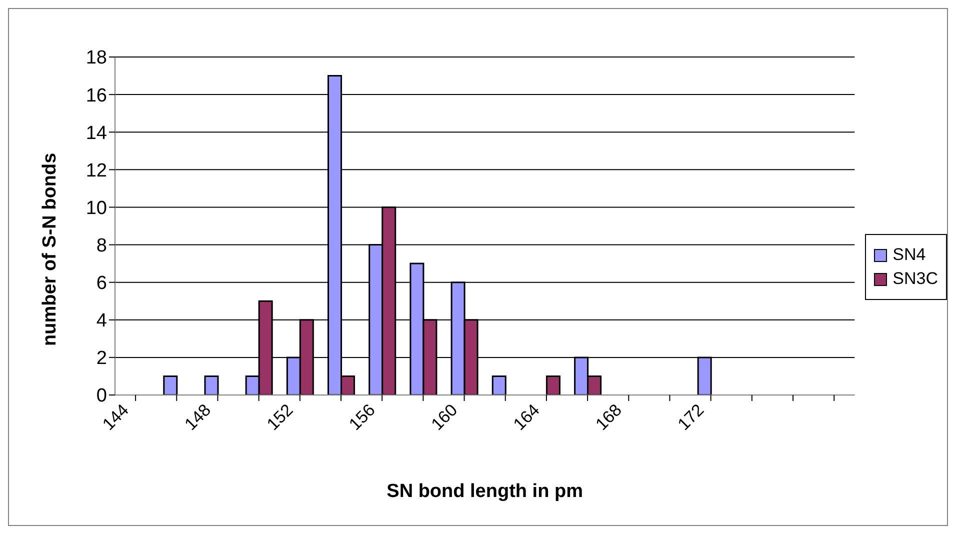  I want to click on y-tick-label: 16, so click(96, 95).